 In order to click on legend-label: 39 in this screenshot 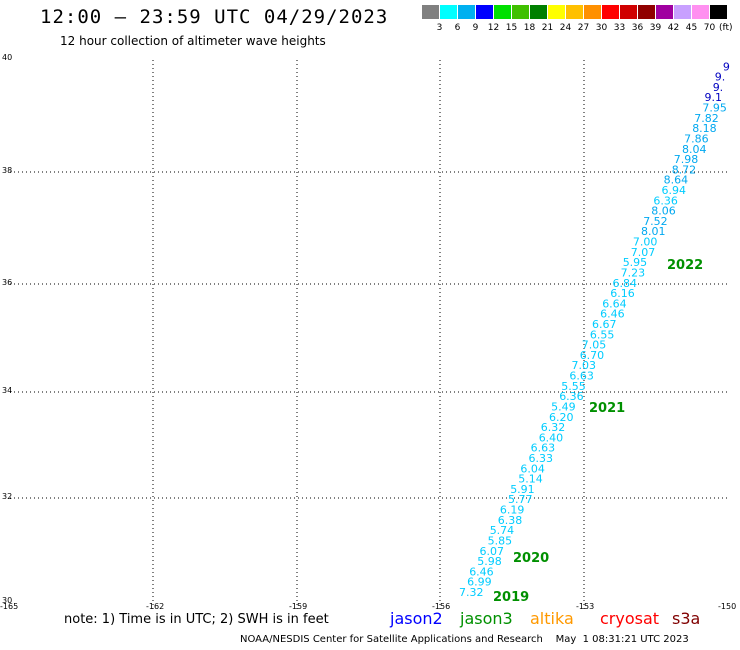, I will do `click(655, 28)`.